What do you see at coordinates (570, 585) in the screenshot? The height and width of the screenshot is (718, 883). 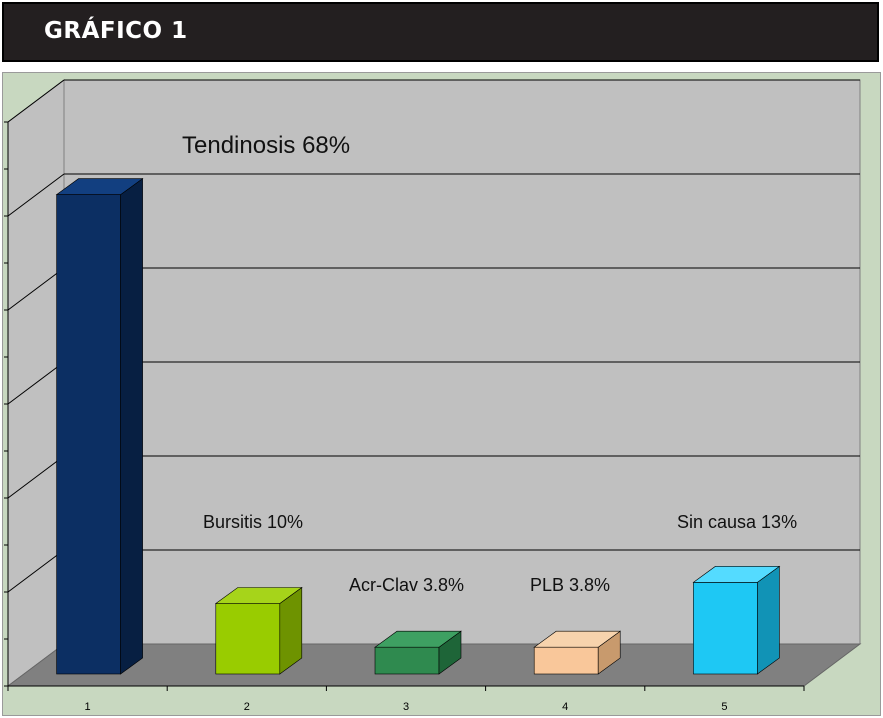 I see `data-label-4: PLB 3.8%` at bounding box center [570, 585].